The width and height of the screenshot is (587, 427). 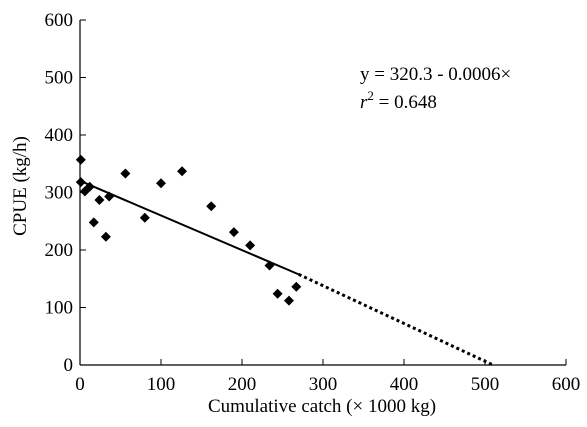 I want to click on x-tick-label: 0, so click(x=80, y=384).